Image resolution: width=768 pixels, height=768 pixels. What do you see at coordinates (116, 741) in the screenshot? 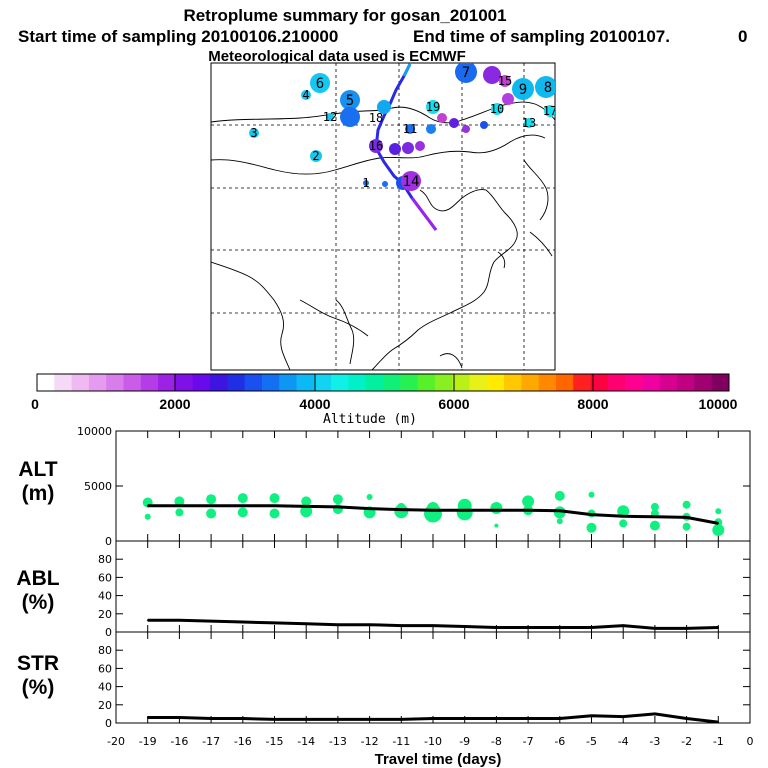
I see `x-tick-label: -20` at bounding box center [116, 741].